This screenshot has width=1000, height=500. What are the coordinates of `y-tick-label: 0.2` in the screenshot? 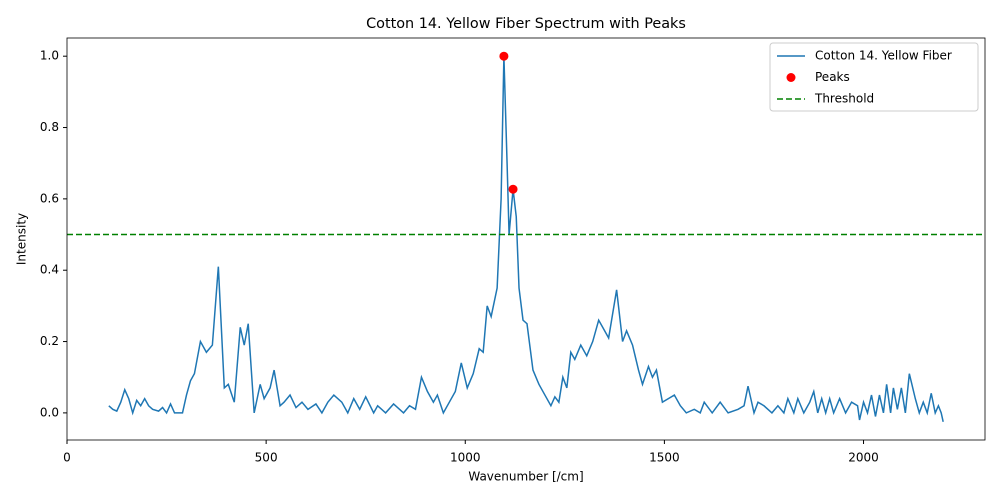 It's located at (49, 341).